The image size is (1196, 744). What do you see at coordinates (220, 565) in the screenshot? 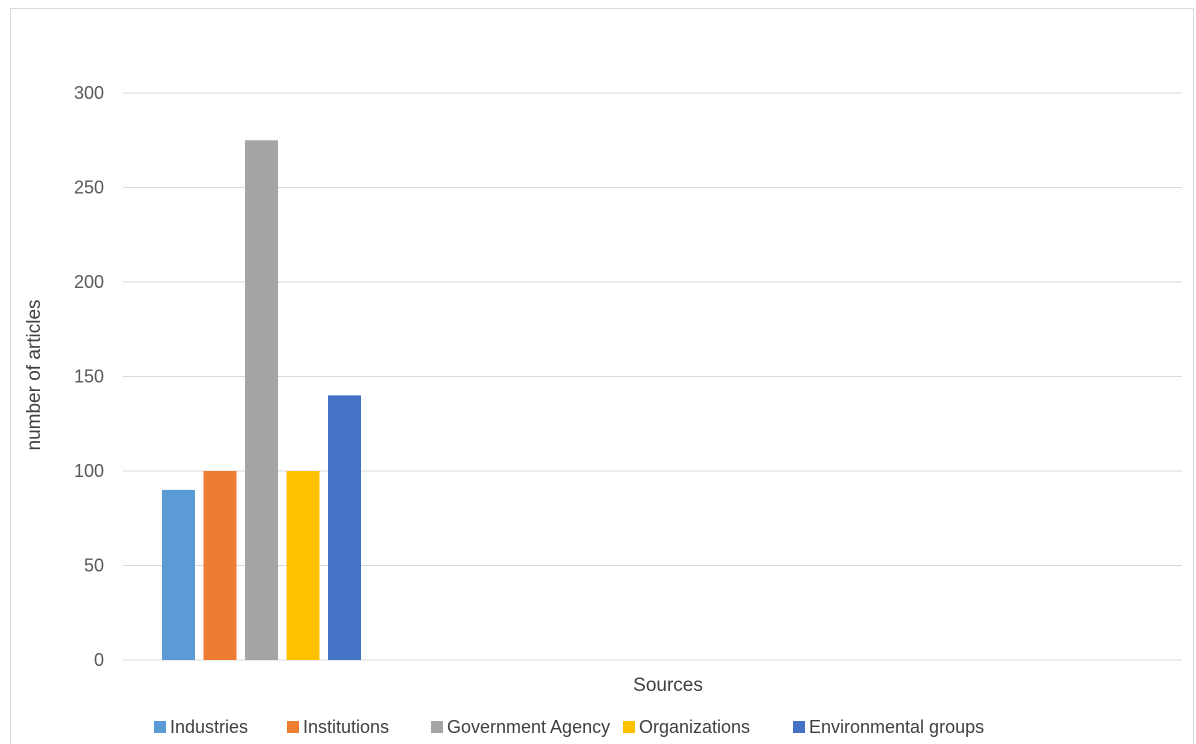
I see `bar-institutions` at bounding box center [220, 565].